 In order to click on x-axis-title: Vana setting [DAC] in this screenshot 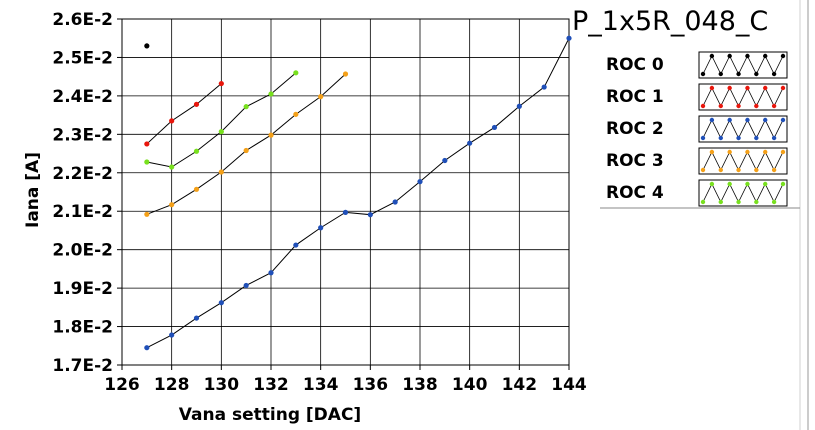, I will do `click(270, 415)`.